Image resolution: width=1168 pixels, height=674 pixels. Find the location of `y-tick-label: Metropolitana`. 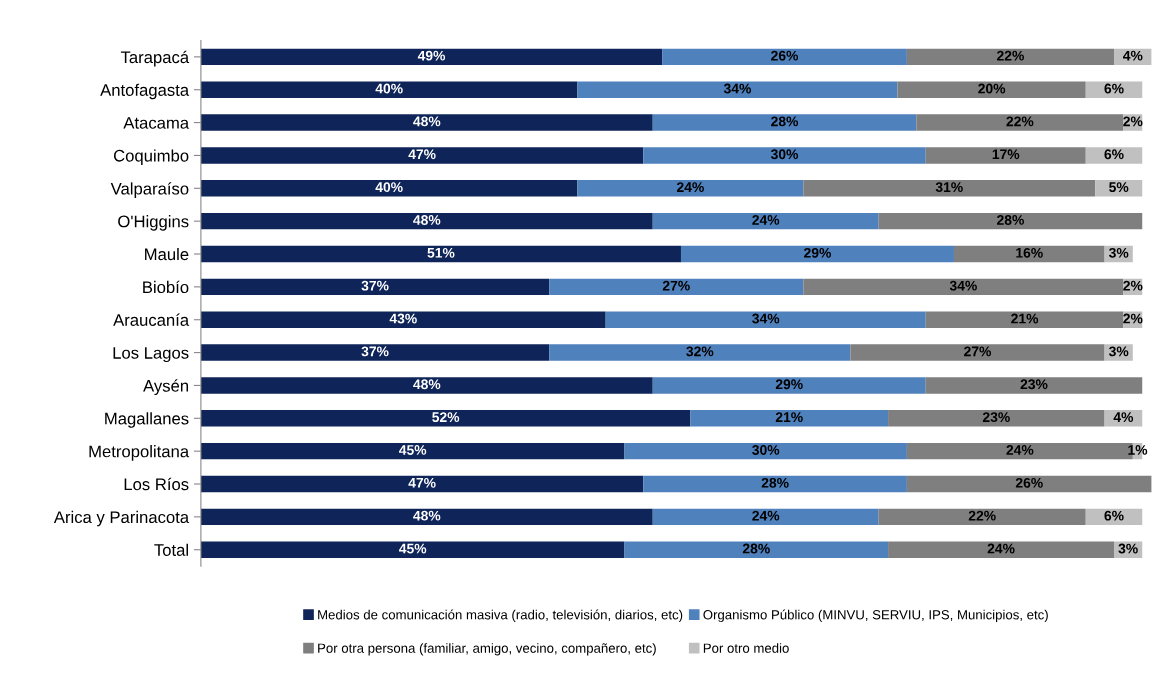

y-tick-label: Metropolitana is located at coordinates (139, 453).